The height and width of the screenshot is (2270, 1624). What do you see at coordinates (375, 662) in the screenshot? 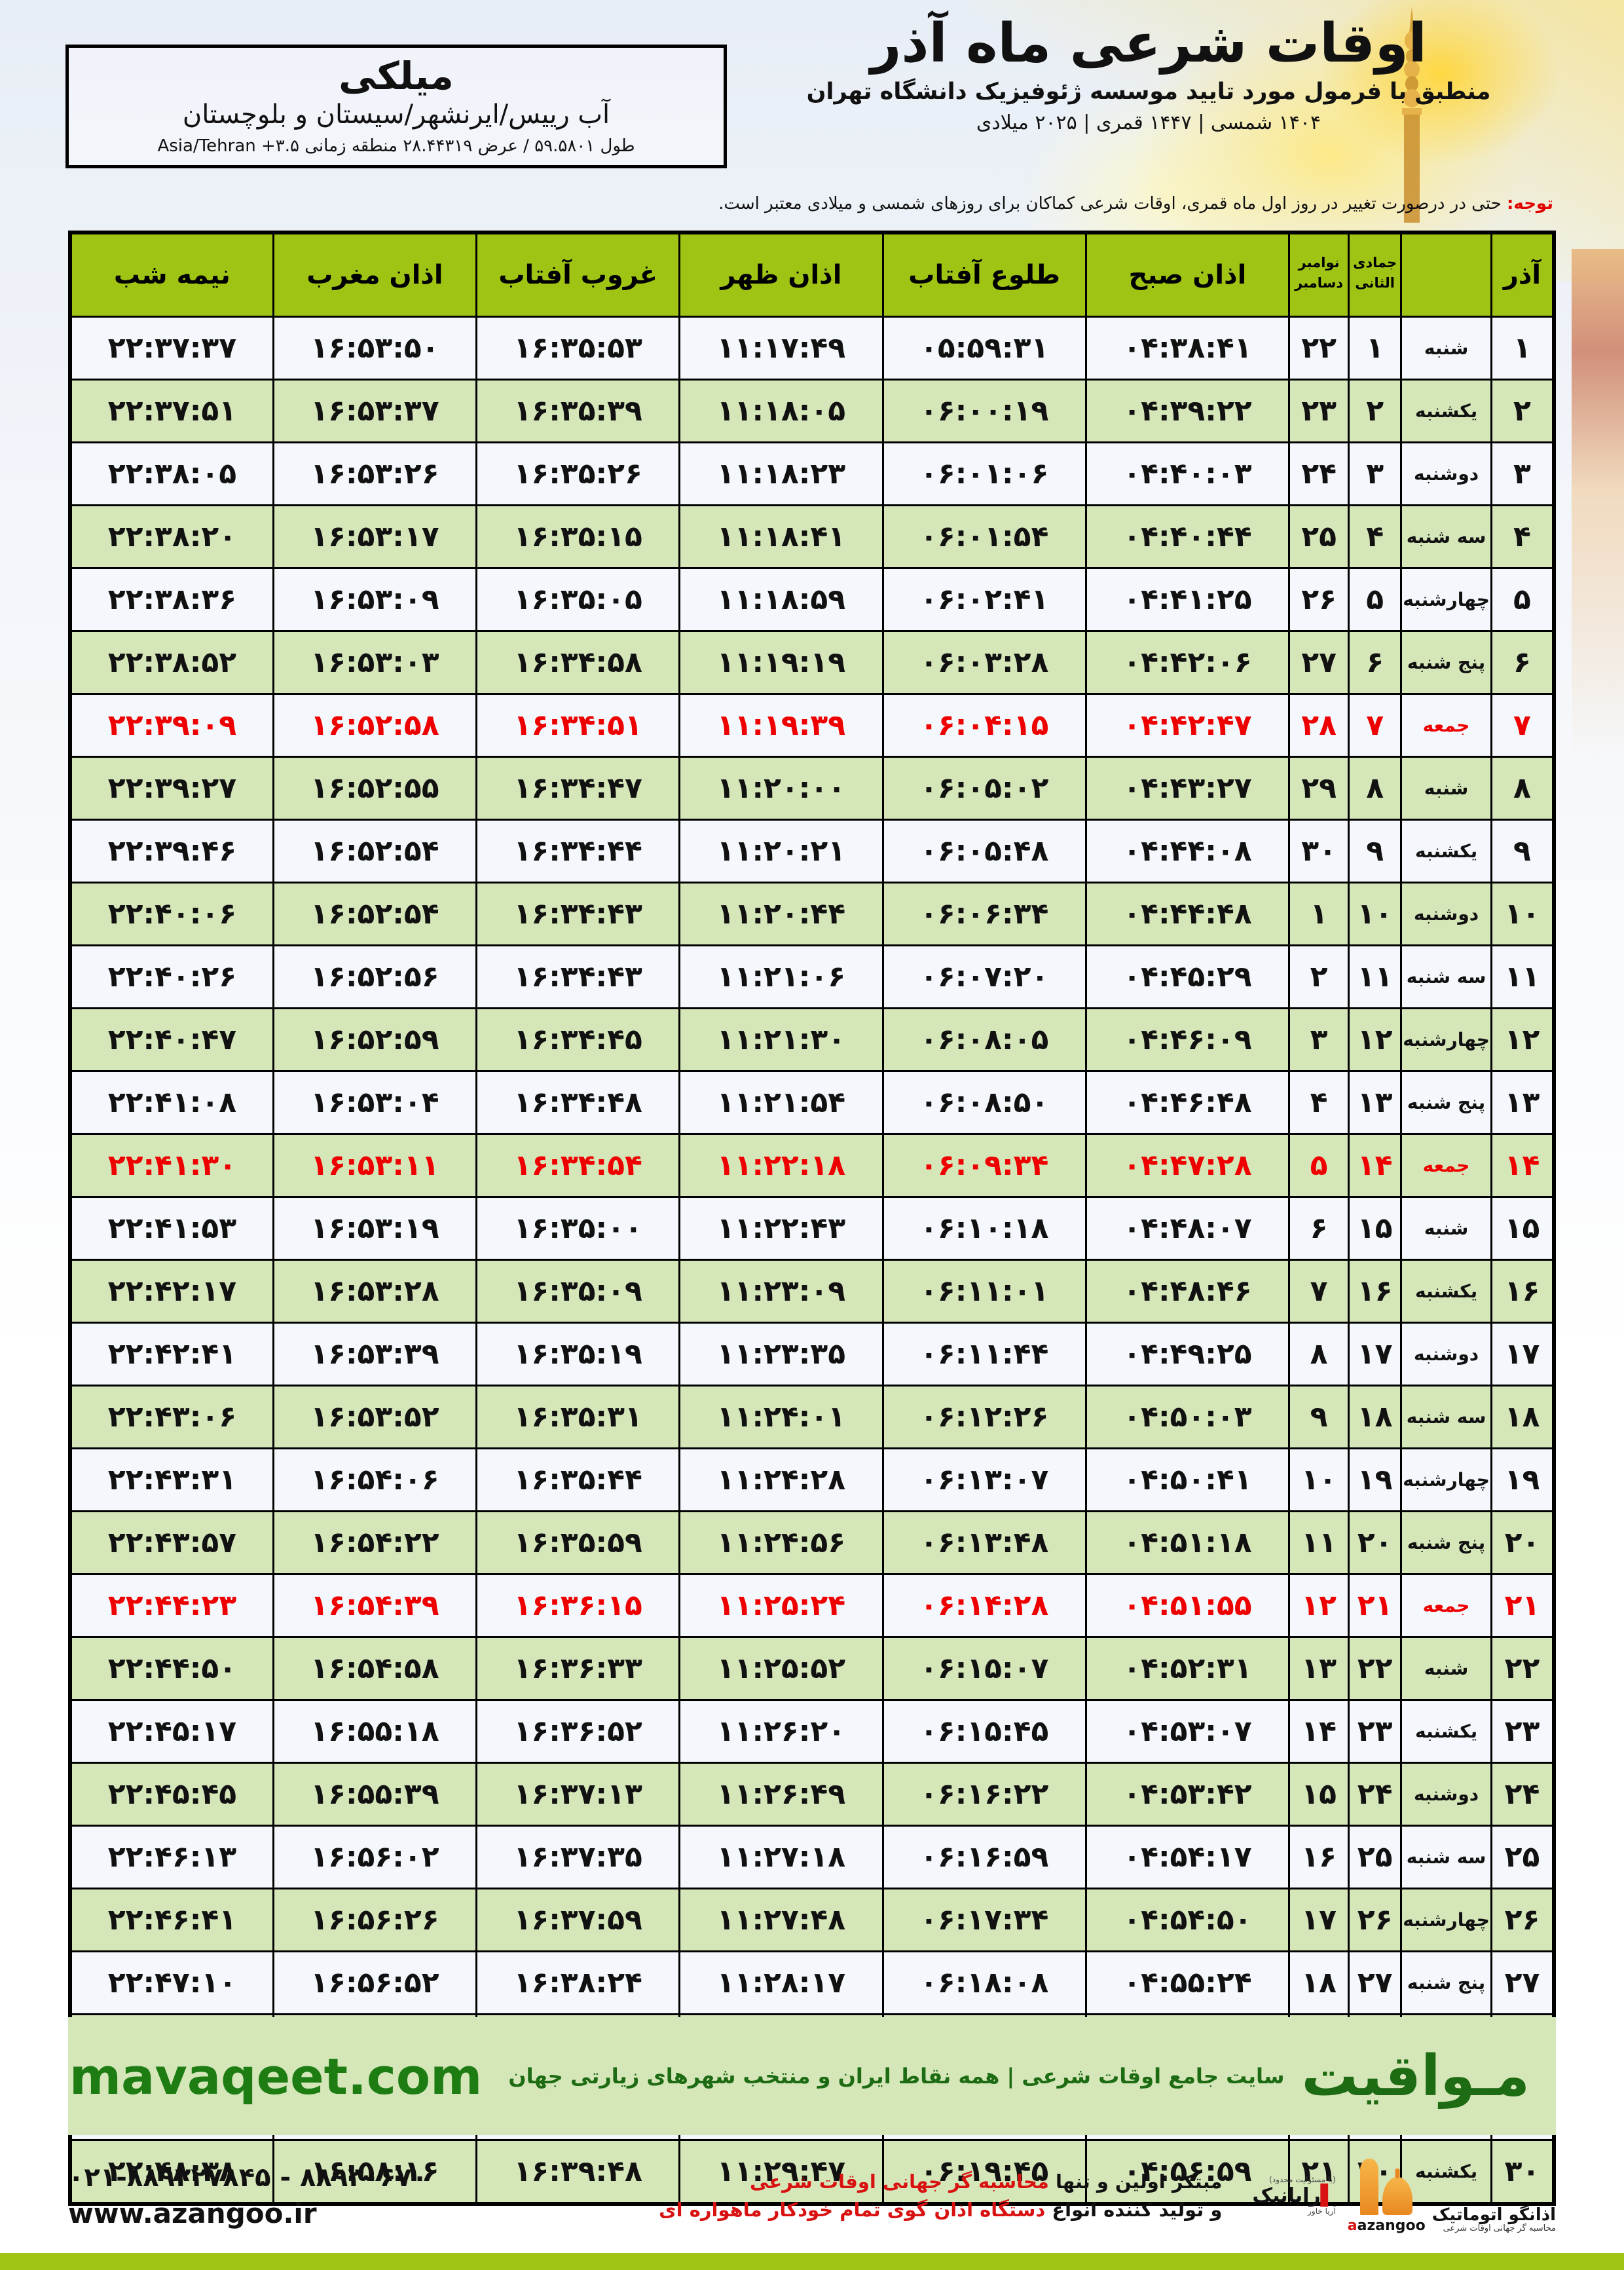
I see `cell-maghrib: ۱۶:۵۳:۰۳` at bounding box center [375, 662].